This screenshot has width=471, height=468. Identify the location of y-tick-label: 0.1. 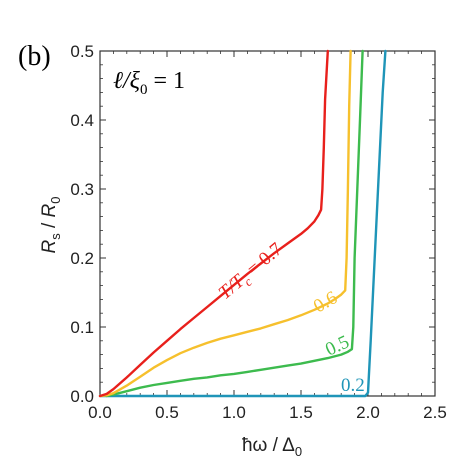
(82, 327).